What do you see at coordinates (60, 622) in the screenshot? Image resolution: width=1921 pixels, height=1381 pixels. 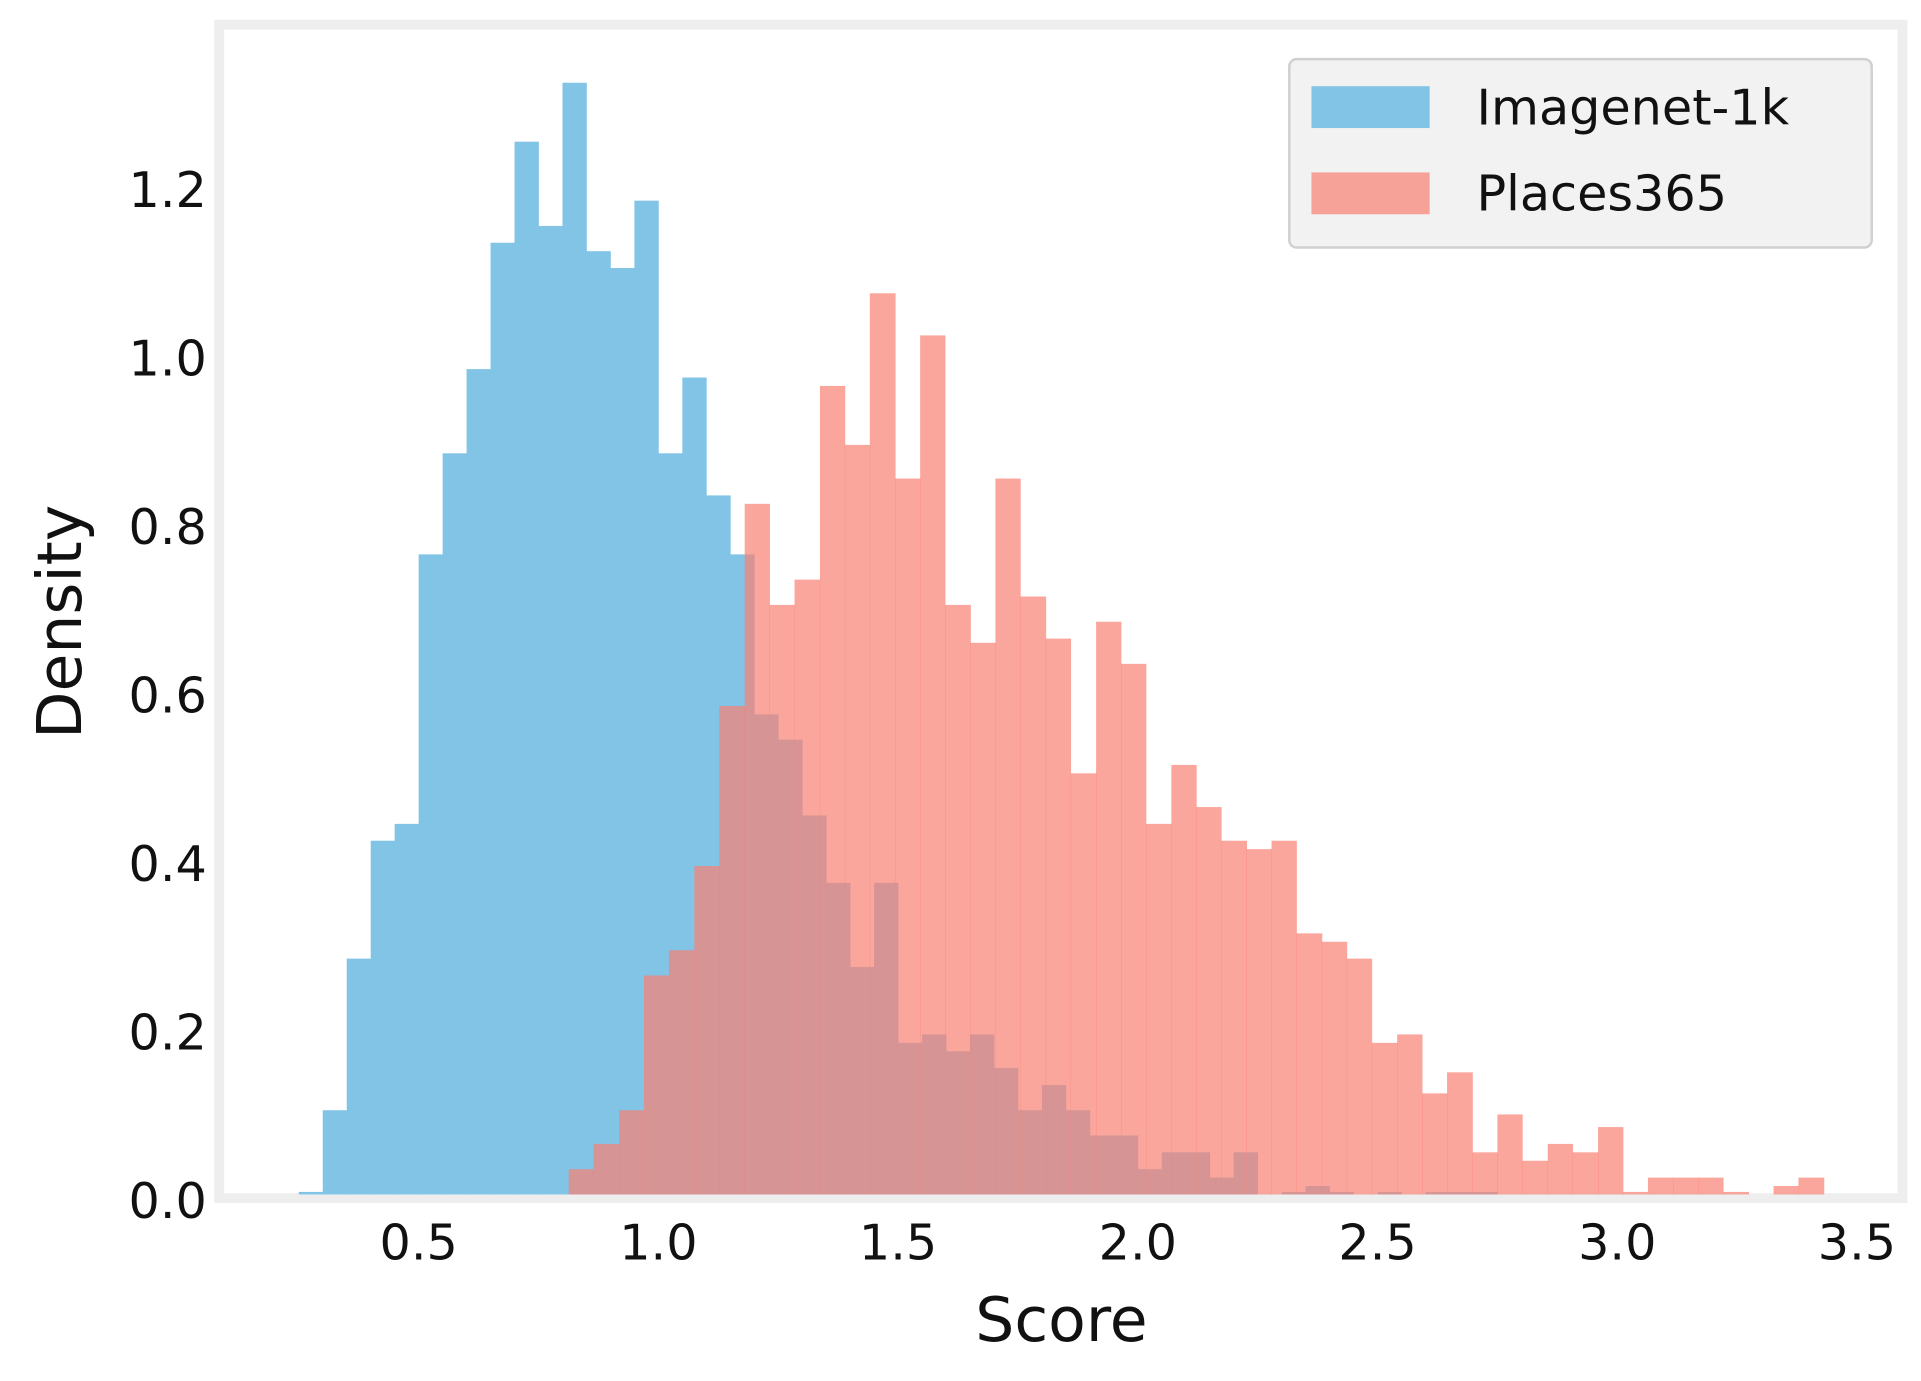 I see `y-axis-label: Density` at bounding box center [60, 622].